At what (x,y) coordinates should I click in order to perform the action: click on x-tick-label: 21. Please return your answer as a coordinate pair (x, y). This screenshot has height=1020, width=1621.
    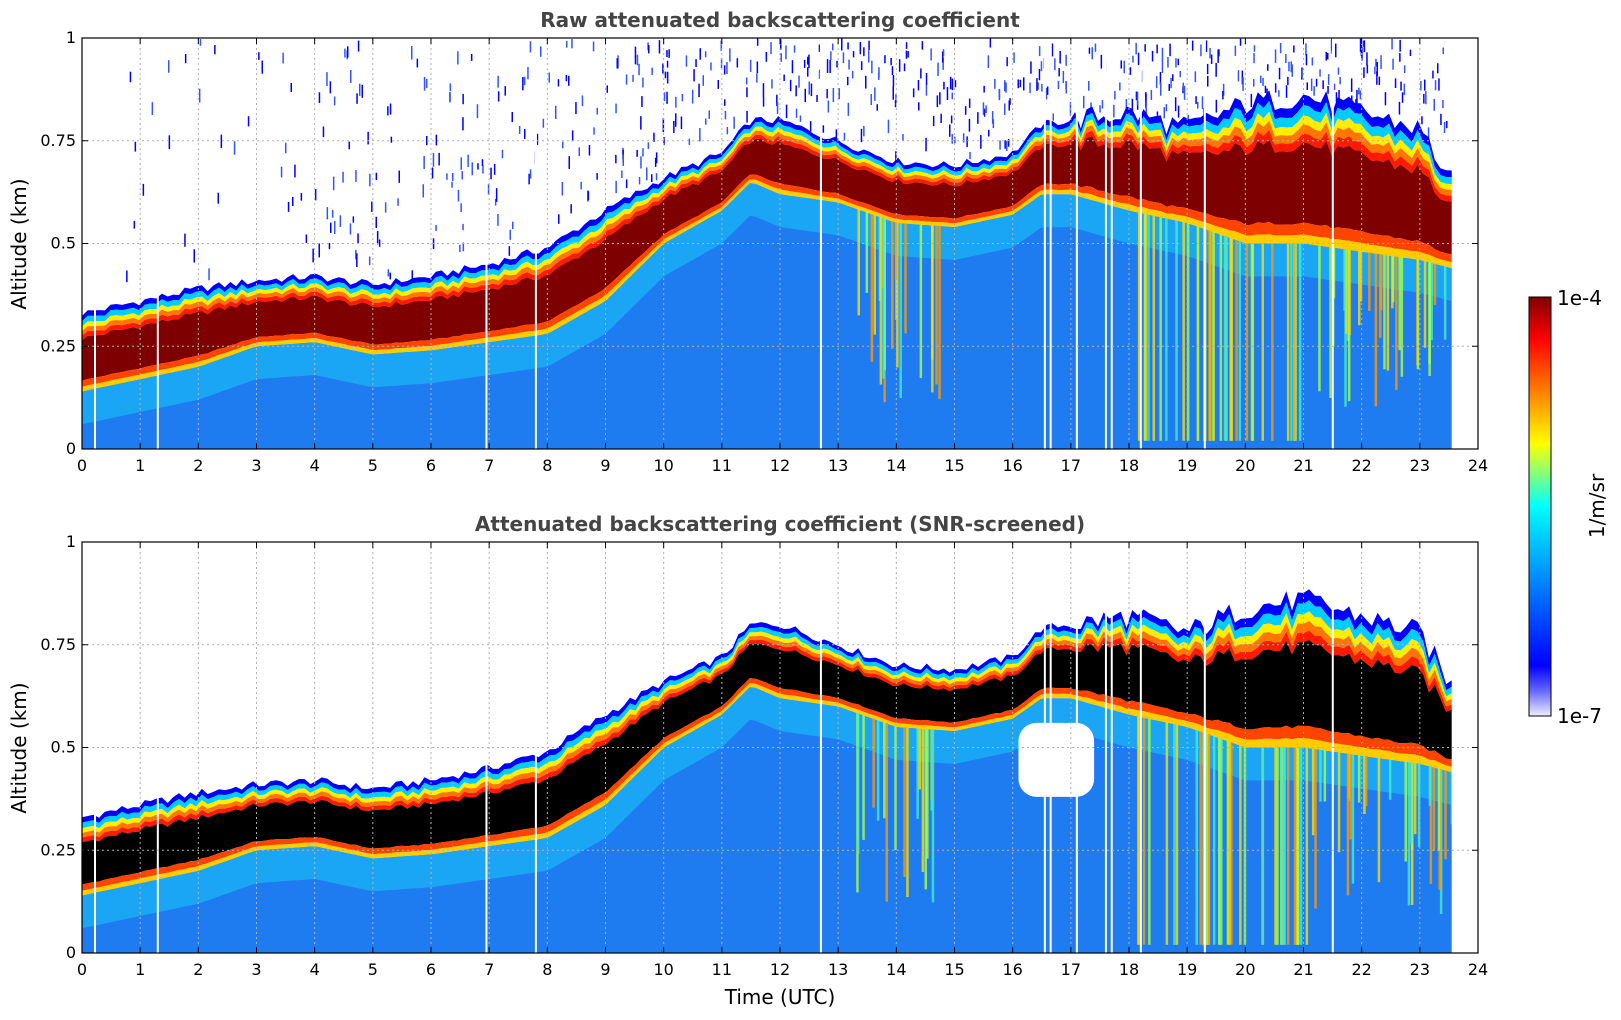
    Looking at the image, I should click on (1303, 465).